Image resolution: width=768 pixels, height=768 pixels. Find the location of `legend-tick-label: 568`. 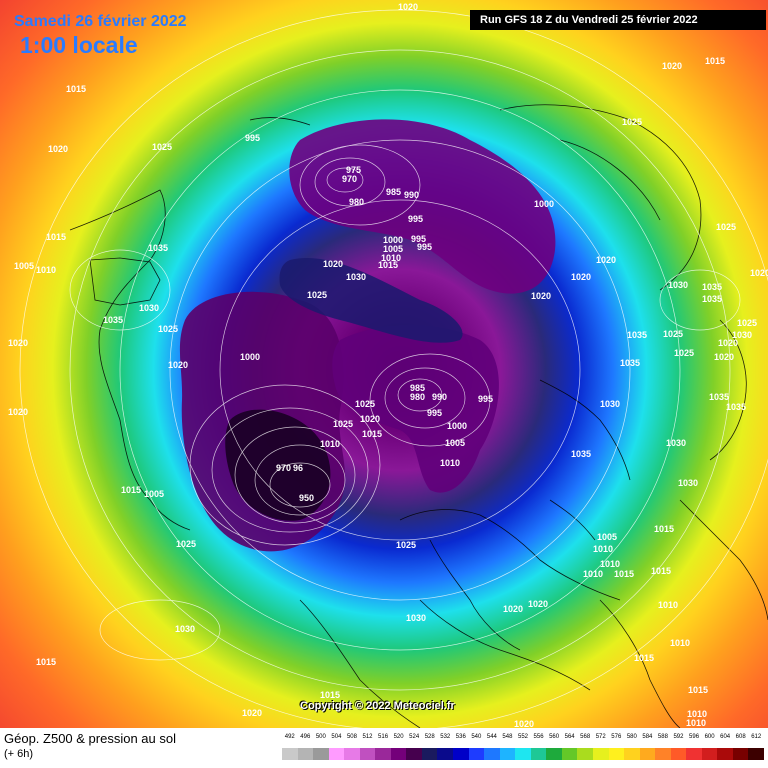

legend-tick-label: 568 is located at coordinates (585, 737).